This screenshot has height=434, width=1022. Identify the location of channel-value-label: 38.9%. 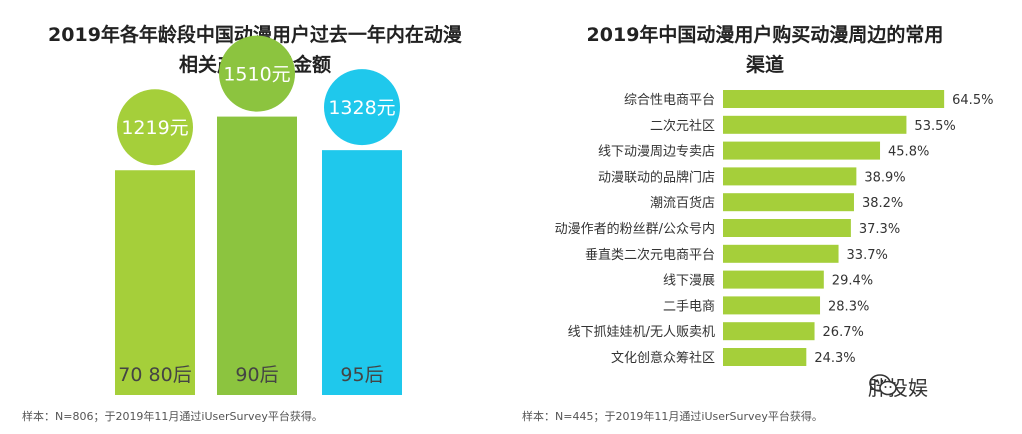
(884, 177).